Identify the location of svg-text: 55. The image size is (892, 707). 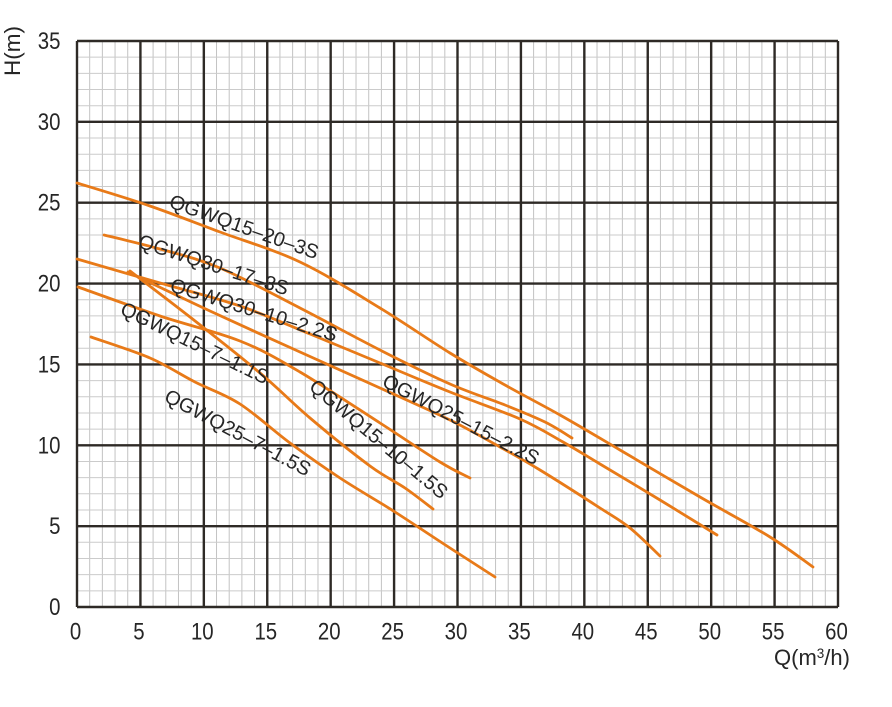
(773, 631).